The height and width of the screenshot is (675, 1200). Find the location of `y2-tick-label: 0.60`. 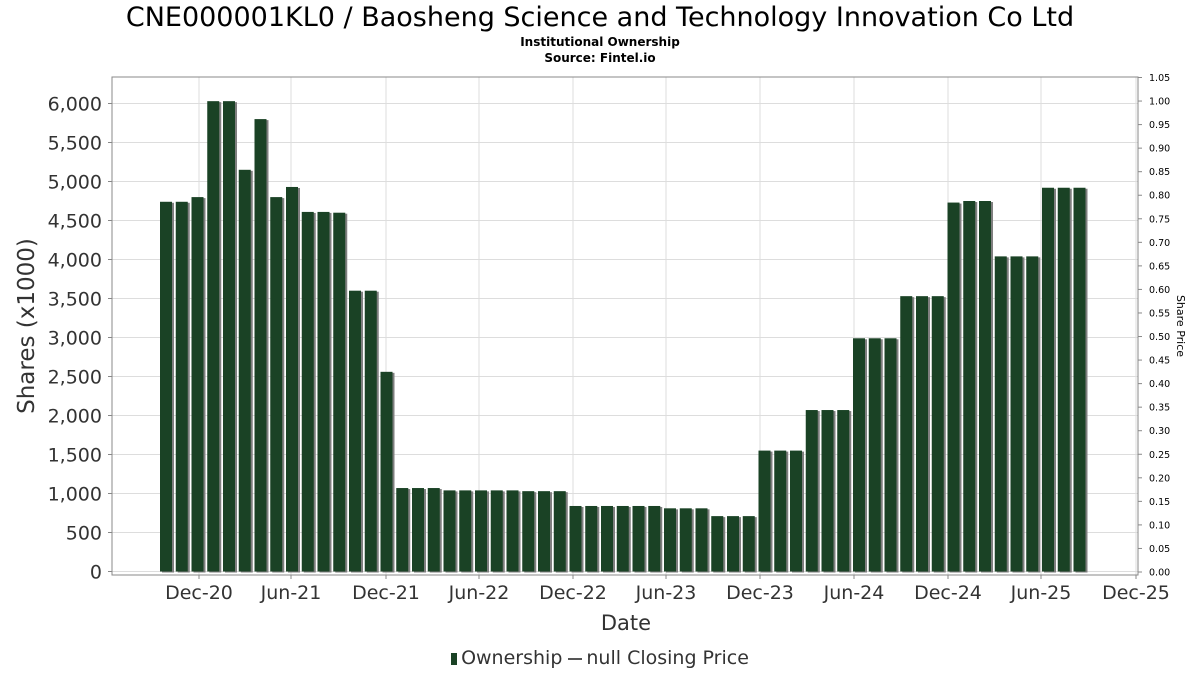

y2-tick-label: 0.60 is located at coordinates (1159, 290).